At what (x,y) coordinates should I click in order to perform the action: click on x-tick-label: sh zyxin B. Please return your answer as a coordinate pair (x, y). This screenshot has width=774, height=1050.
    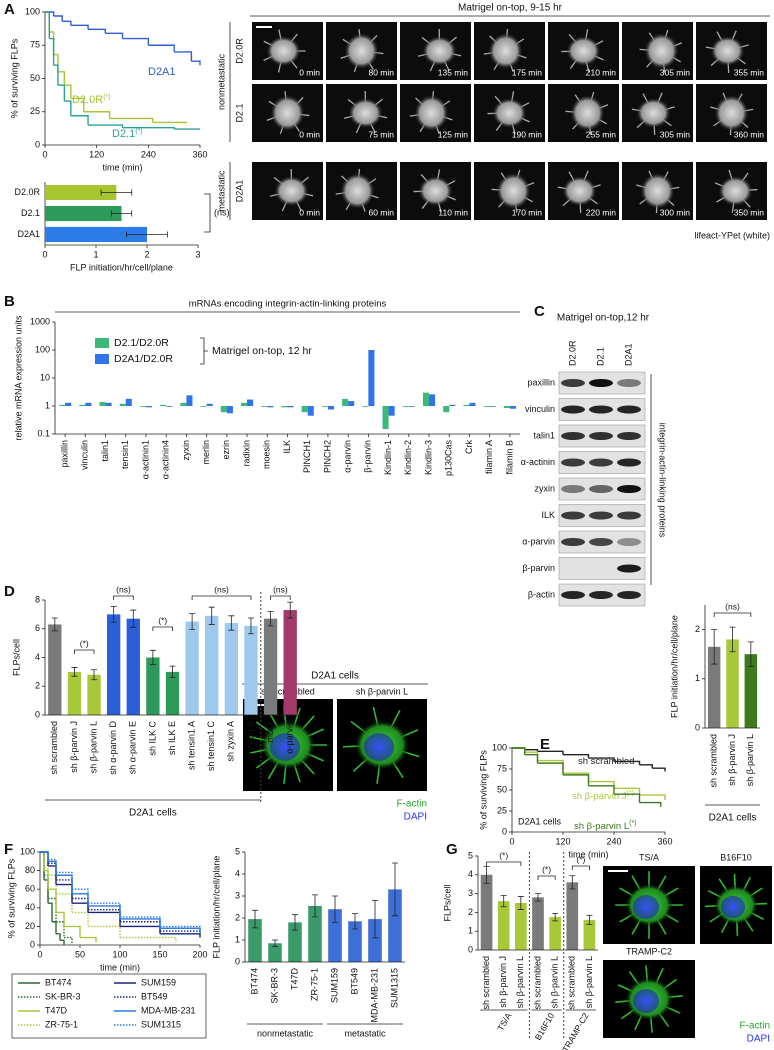
    Looking at the image, I should click on (250, 741).